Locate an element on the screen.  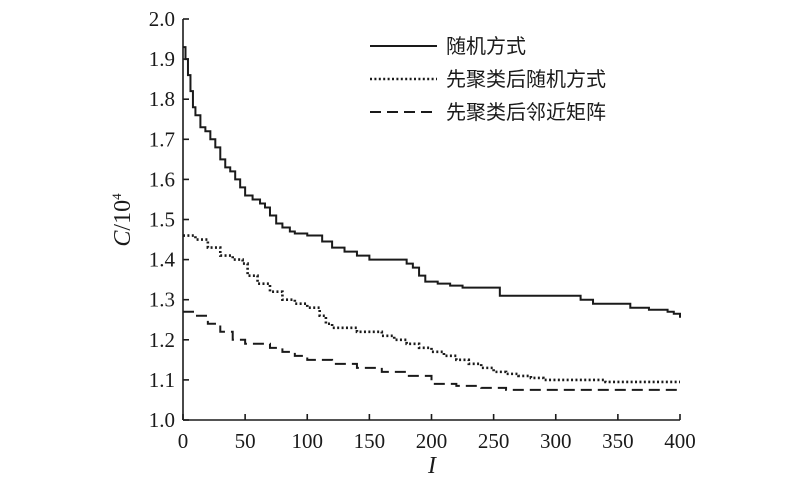
y-tick-label: 1.5 is located at coordinates (162, 220).